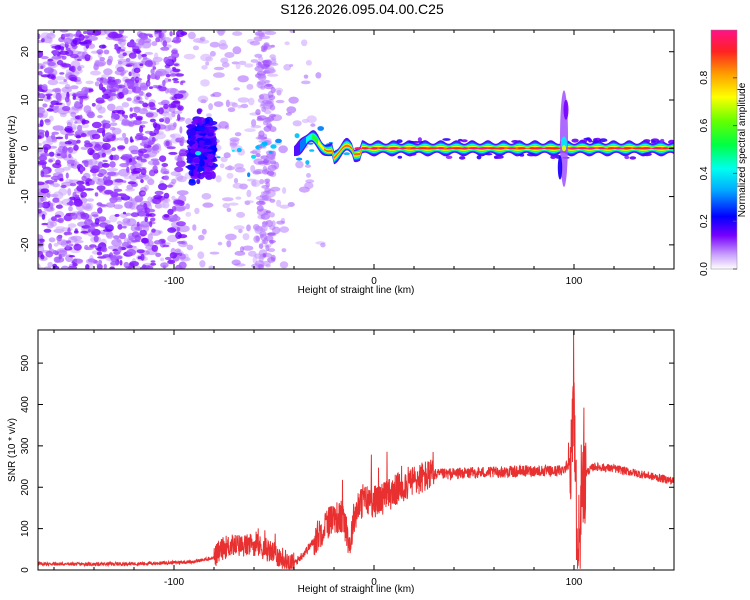 Image resolution: width=750 pixels, height=600 pixels. Describe the element at coordinates (25, 100) in the screenshot. I see `spectrogram-y-tick-label: 10` at that location.